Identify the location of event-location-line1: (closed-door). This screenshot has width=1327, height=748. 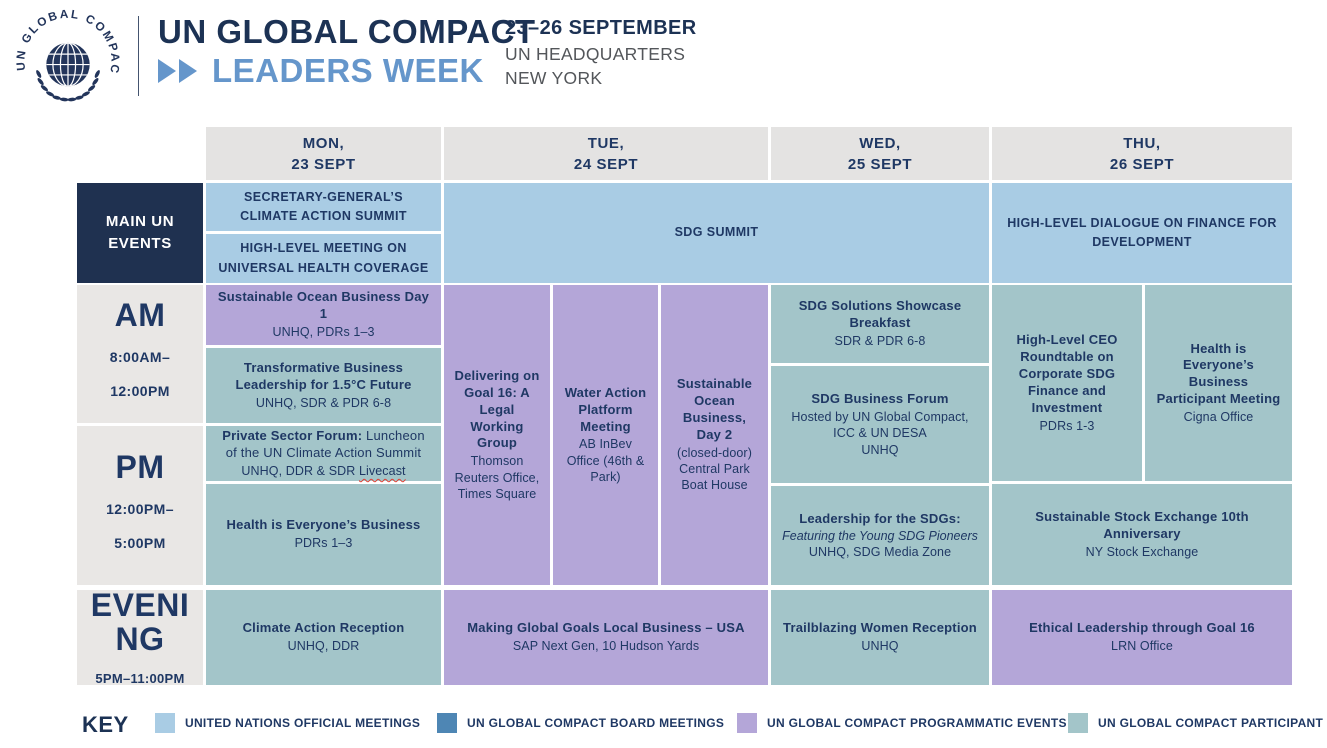
(714, 452).